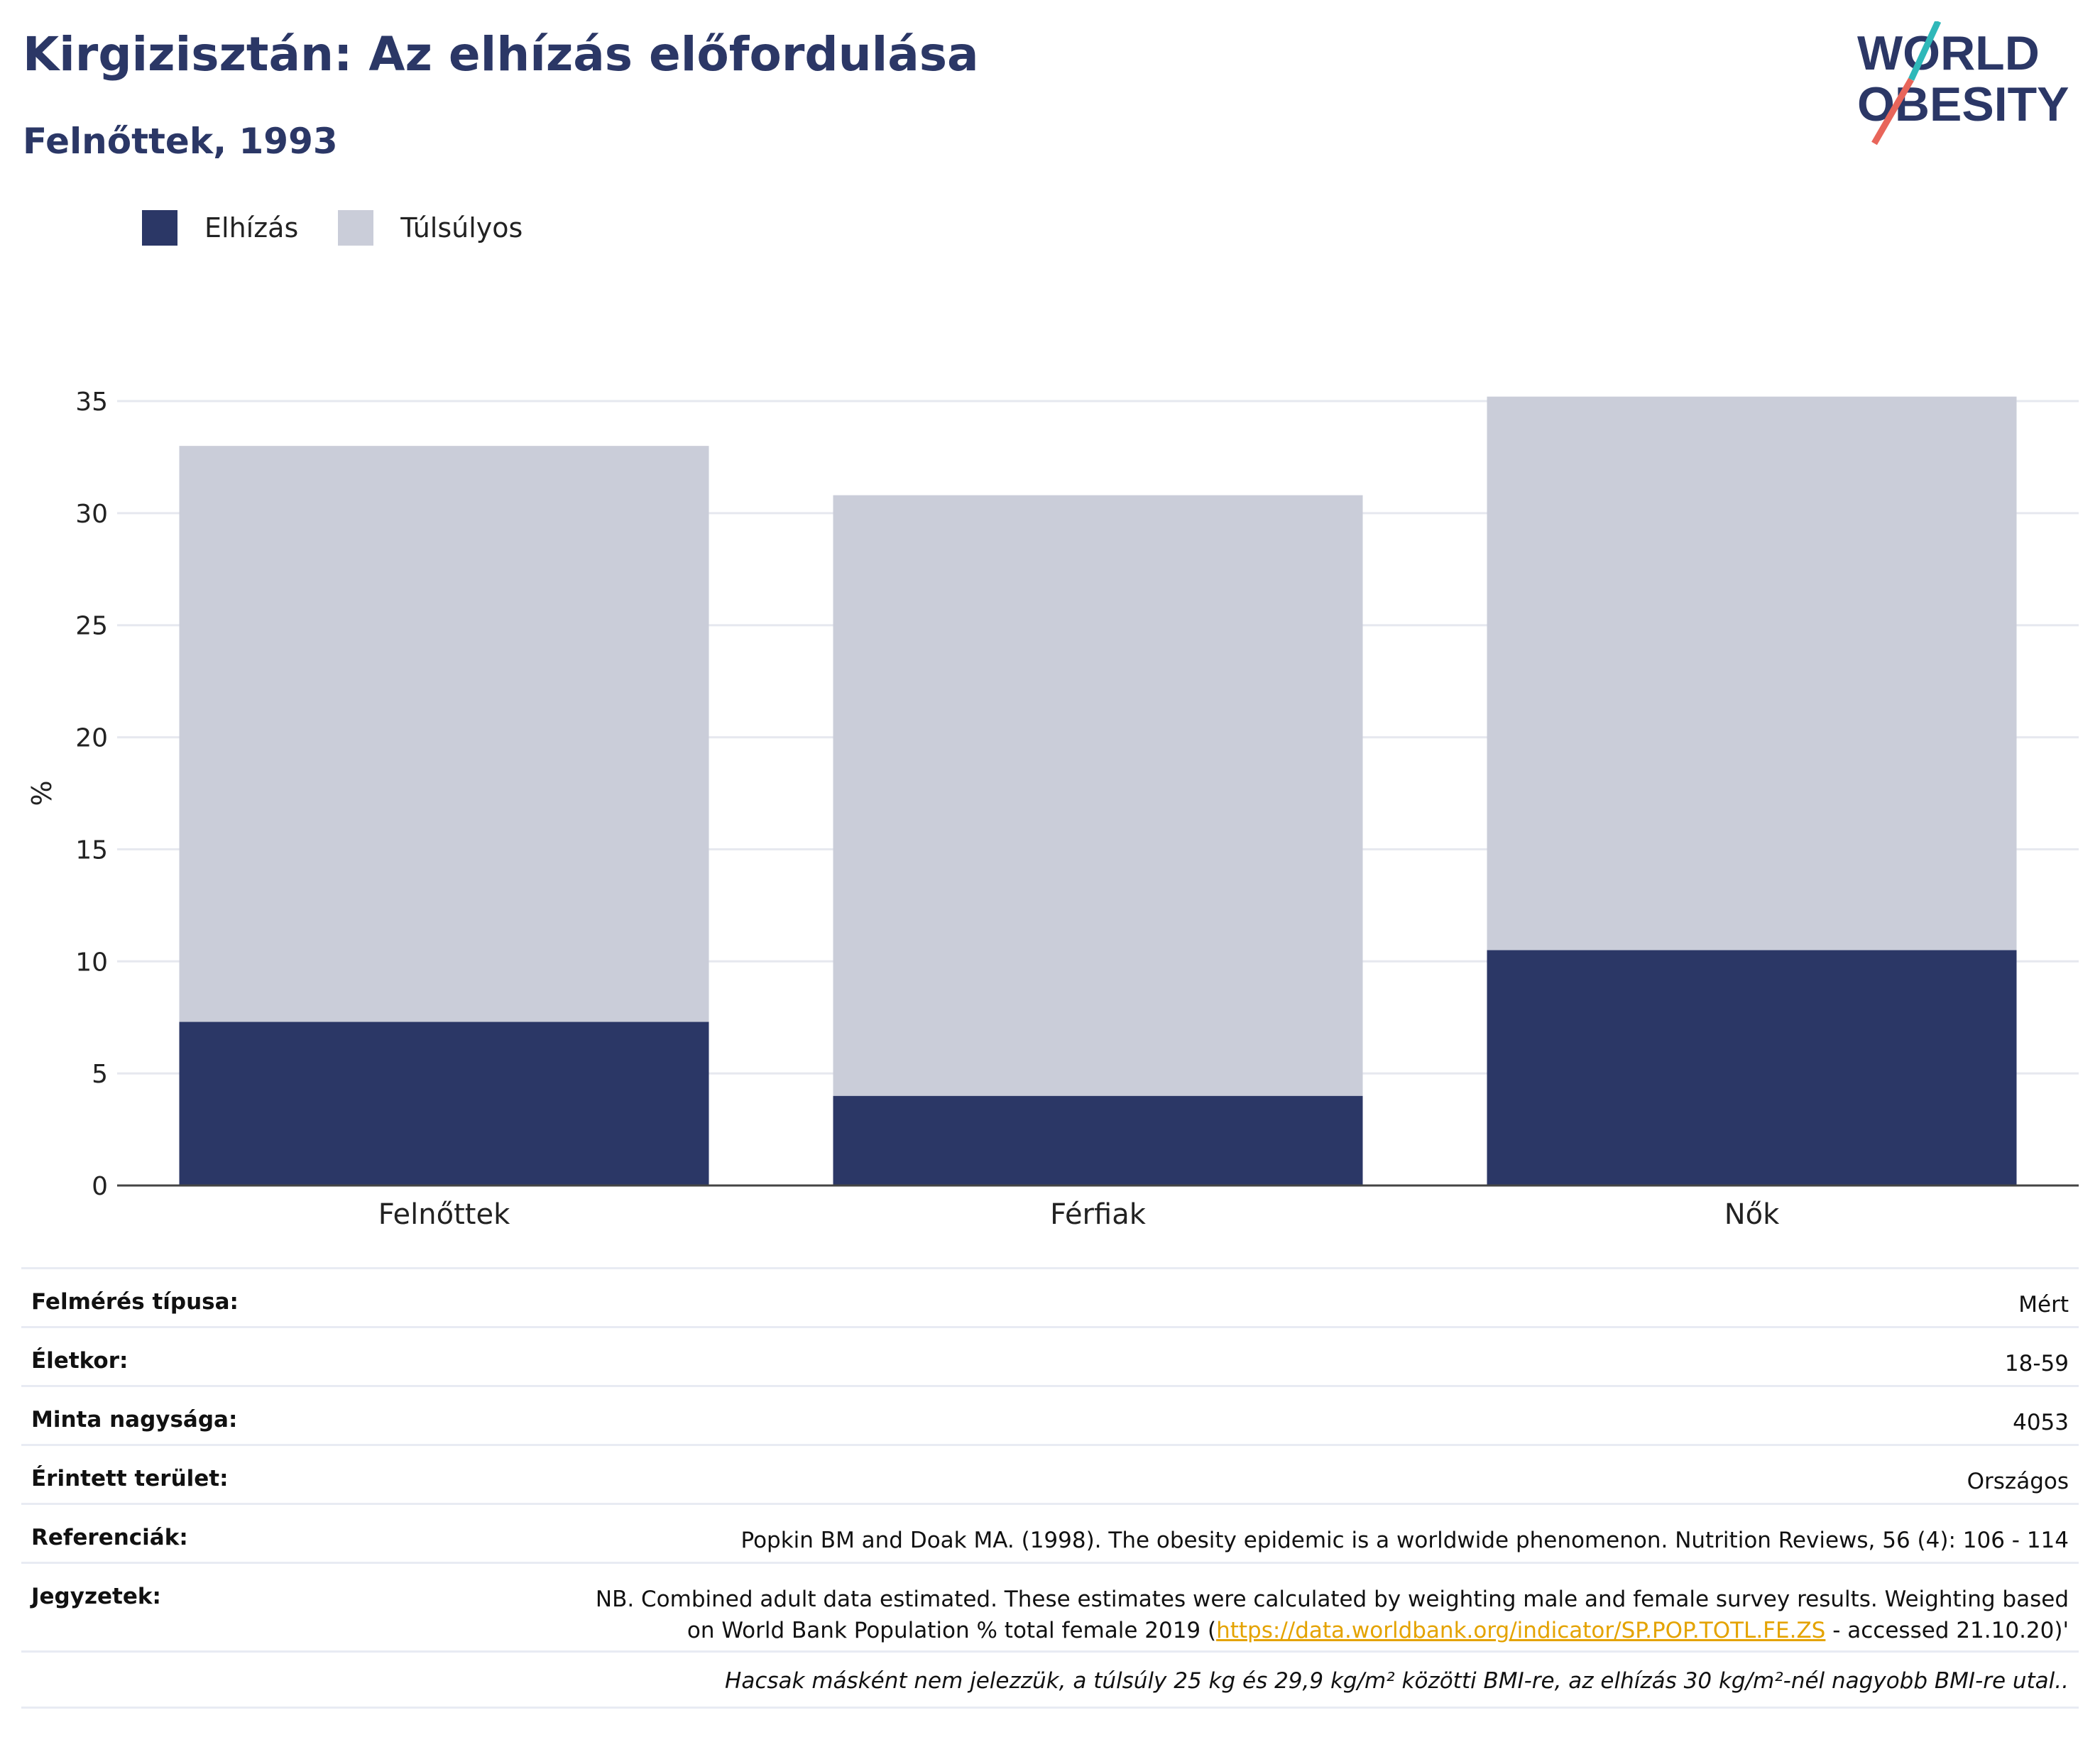  I want to click on y-tick-label: 25, so click(91, 626).